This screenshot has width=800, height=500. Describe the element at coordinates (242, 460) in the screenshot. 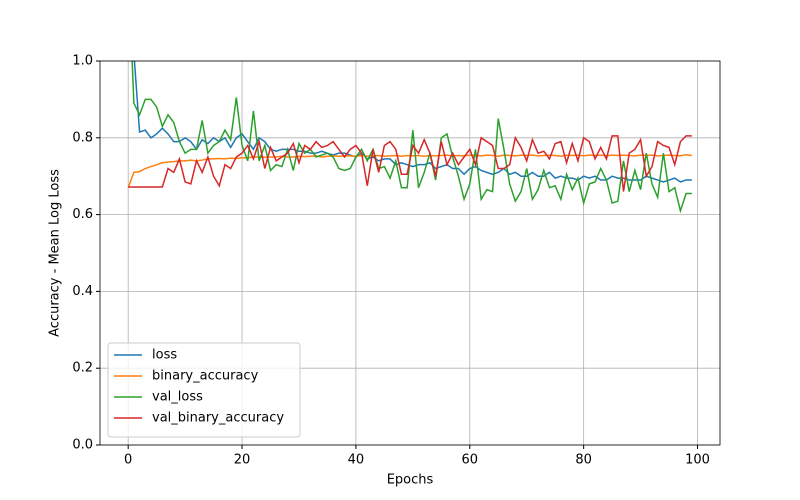

I see `x-tick-label: 20` at that location.